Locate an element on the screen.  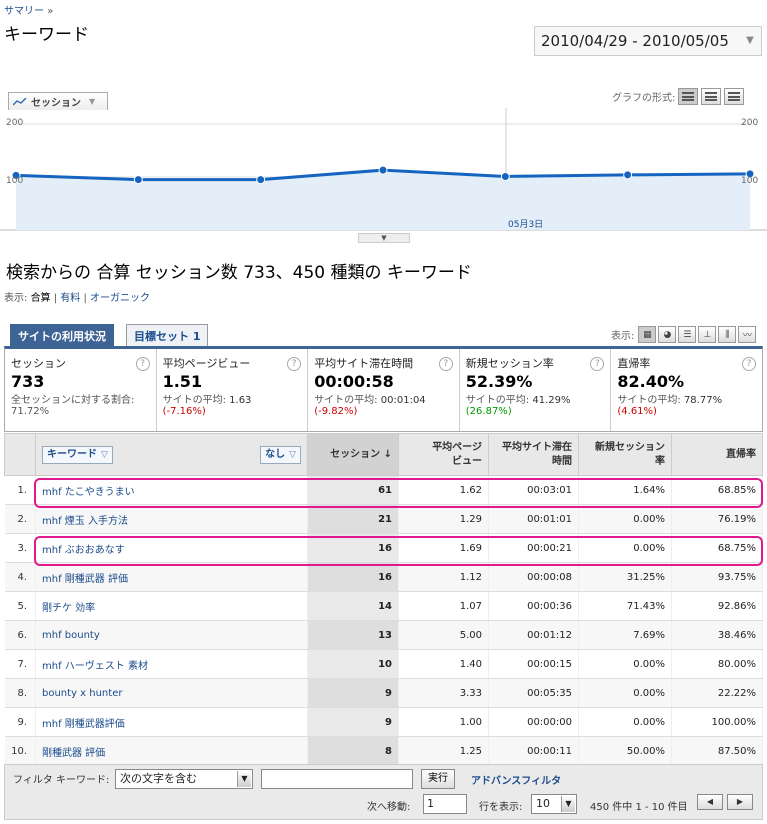
scorecard-bounce: 直帰率 82.40% サイトの平均: 78.77% (4.61%) ? is located at coordinates (686, 390).